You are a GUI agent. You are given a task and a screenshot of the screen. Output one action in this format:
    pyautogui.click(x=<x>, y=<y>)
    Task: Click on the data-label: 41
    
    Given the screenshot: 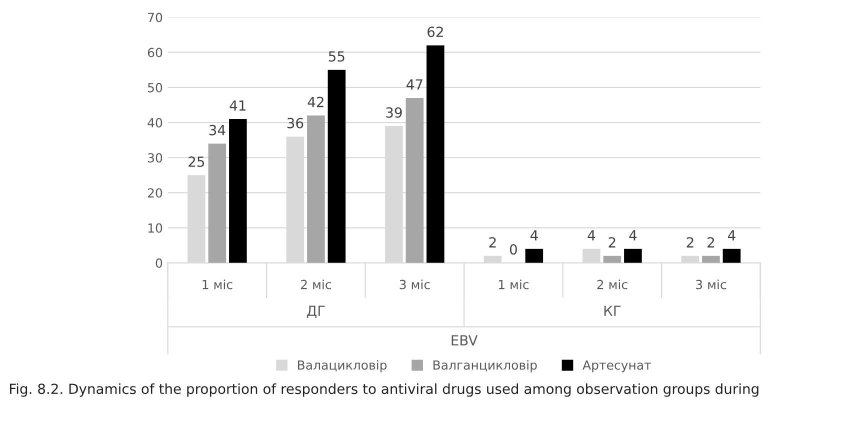 What is the action you would take?
    pyautogui.click(x=238, y=105)
    